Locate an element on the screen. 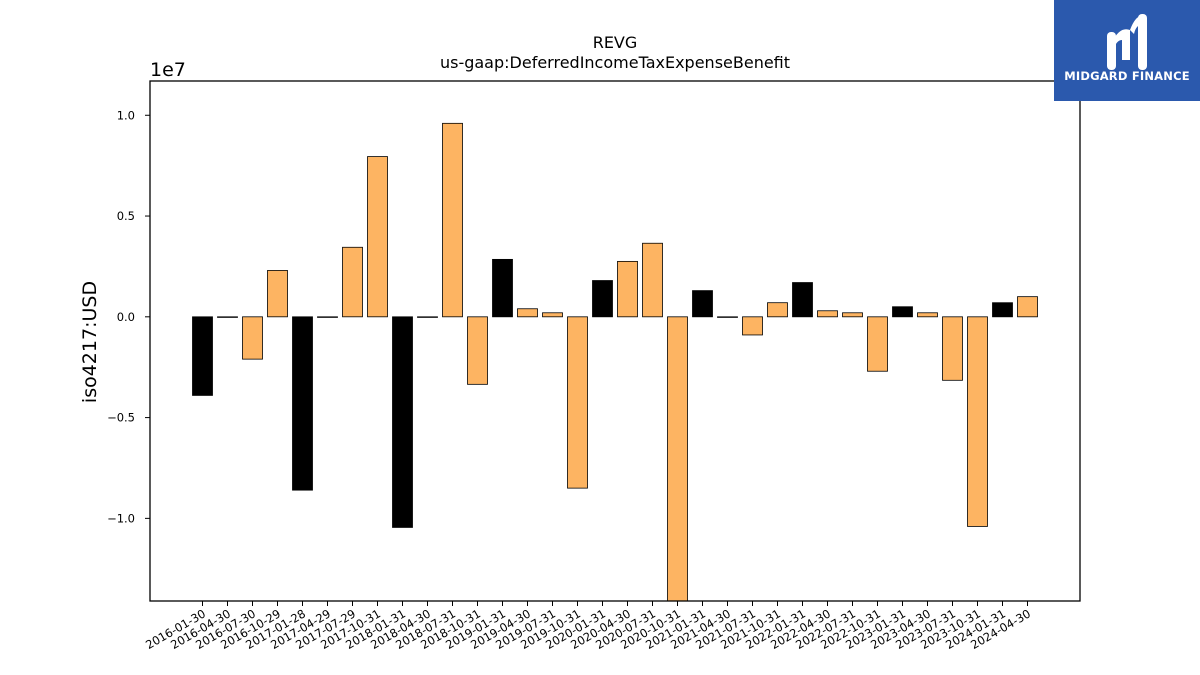 Image resolution: width=1200 pixels, height=675 pixels. midgard-finance-logo: MIDGARD FINANCE is located at coordinates (1127, 50).